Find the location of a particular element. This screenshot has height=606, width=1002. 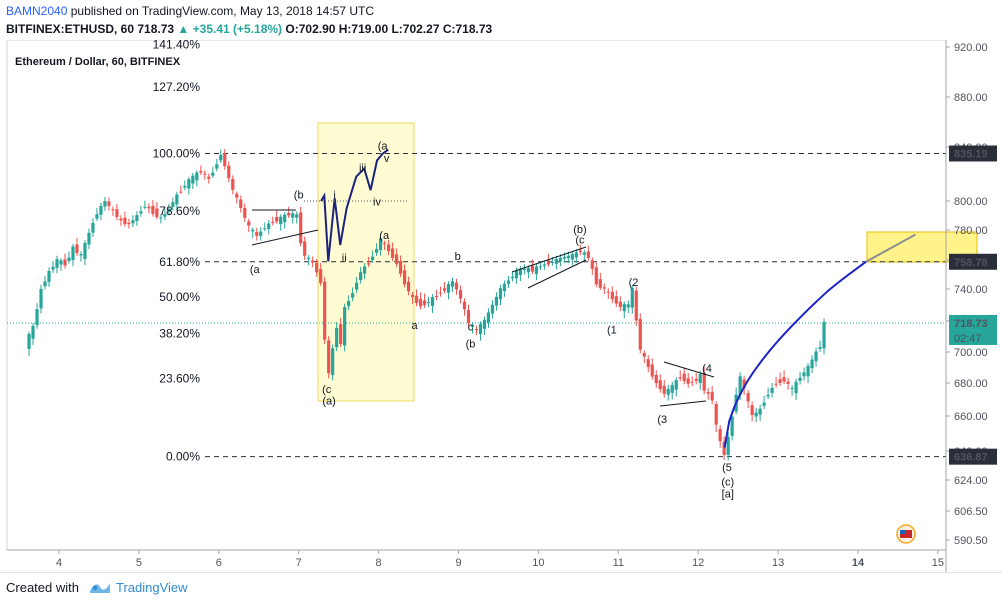

x-tick-label-3: 7 is located at coordinates (299, 563).